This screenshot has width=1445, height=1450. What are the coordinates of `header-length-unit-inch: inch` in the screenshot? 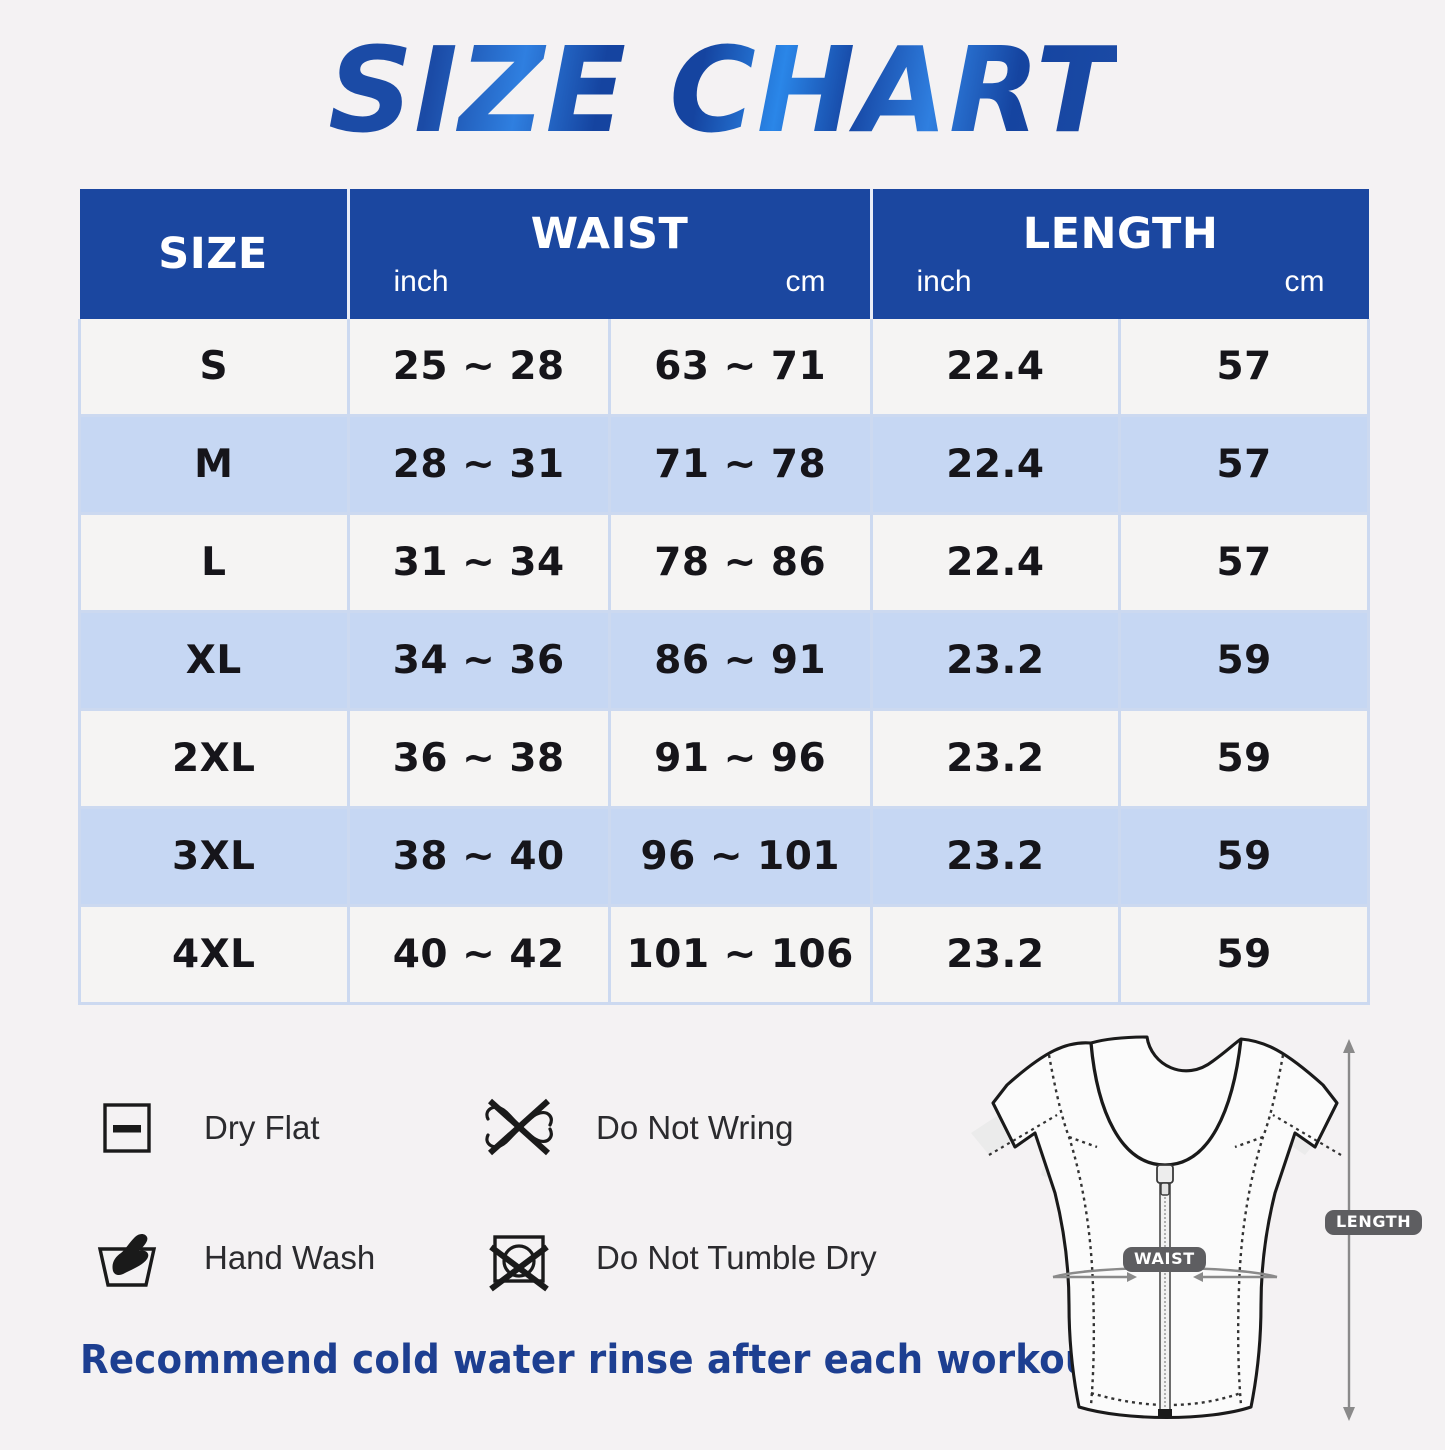 It's located at (944, 281).